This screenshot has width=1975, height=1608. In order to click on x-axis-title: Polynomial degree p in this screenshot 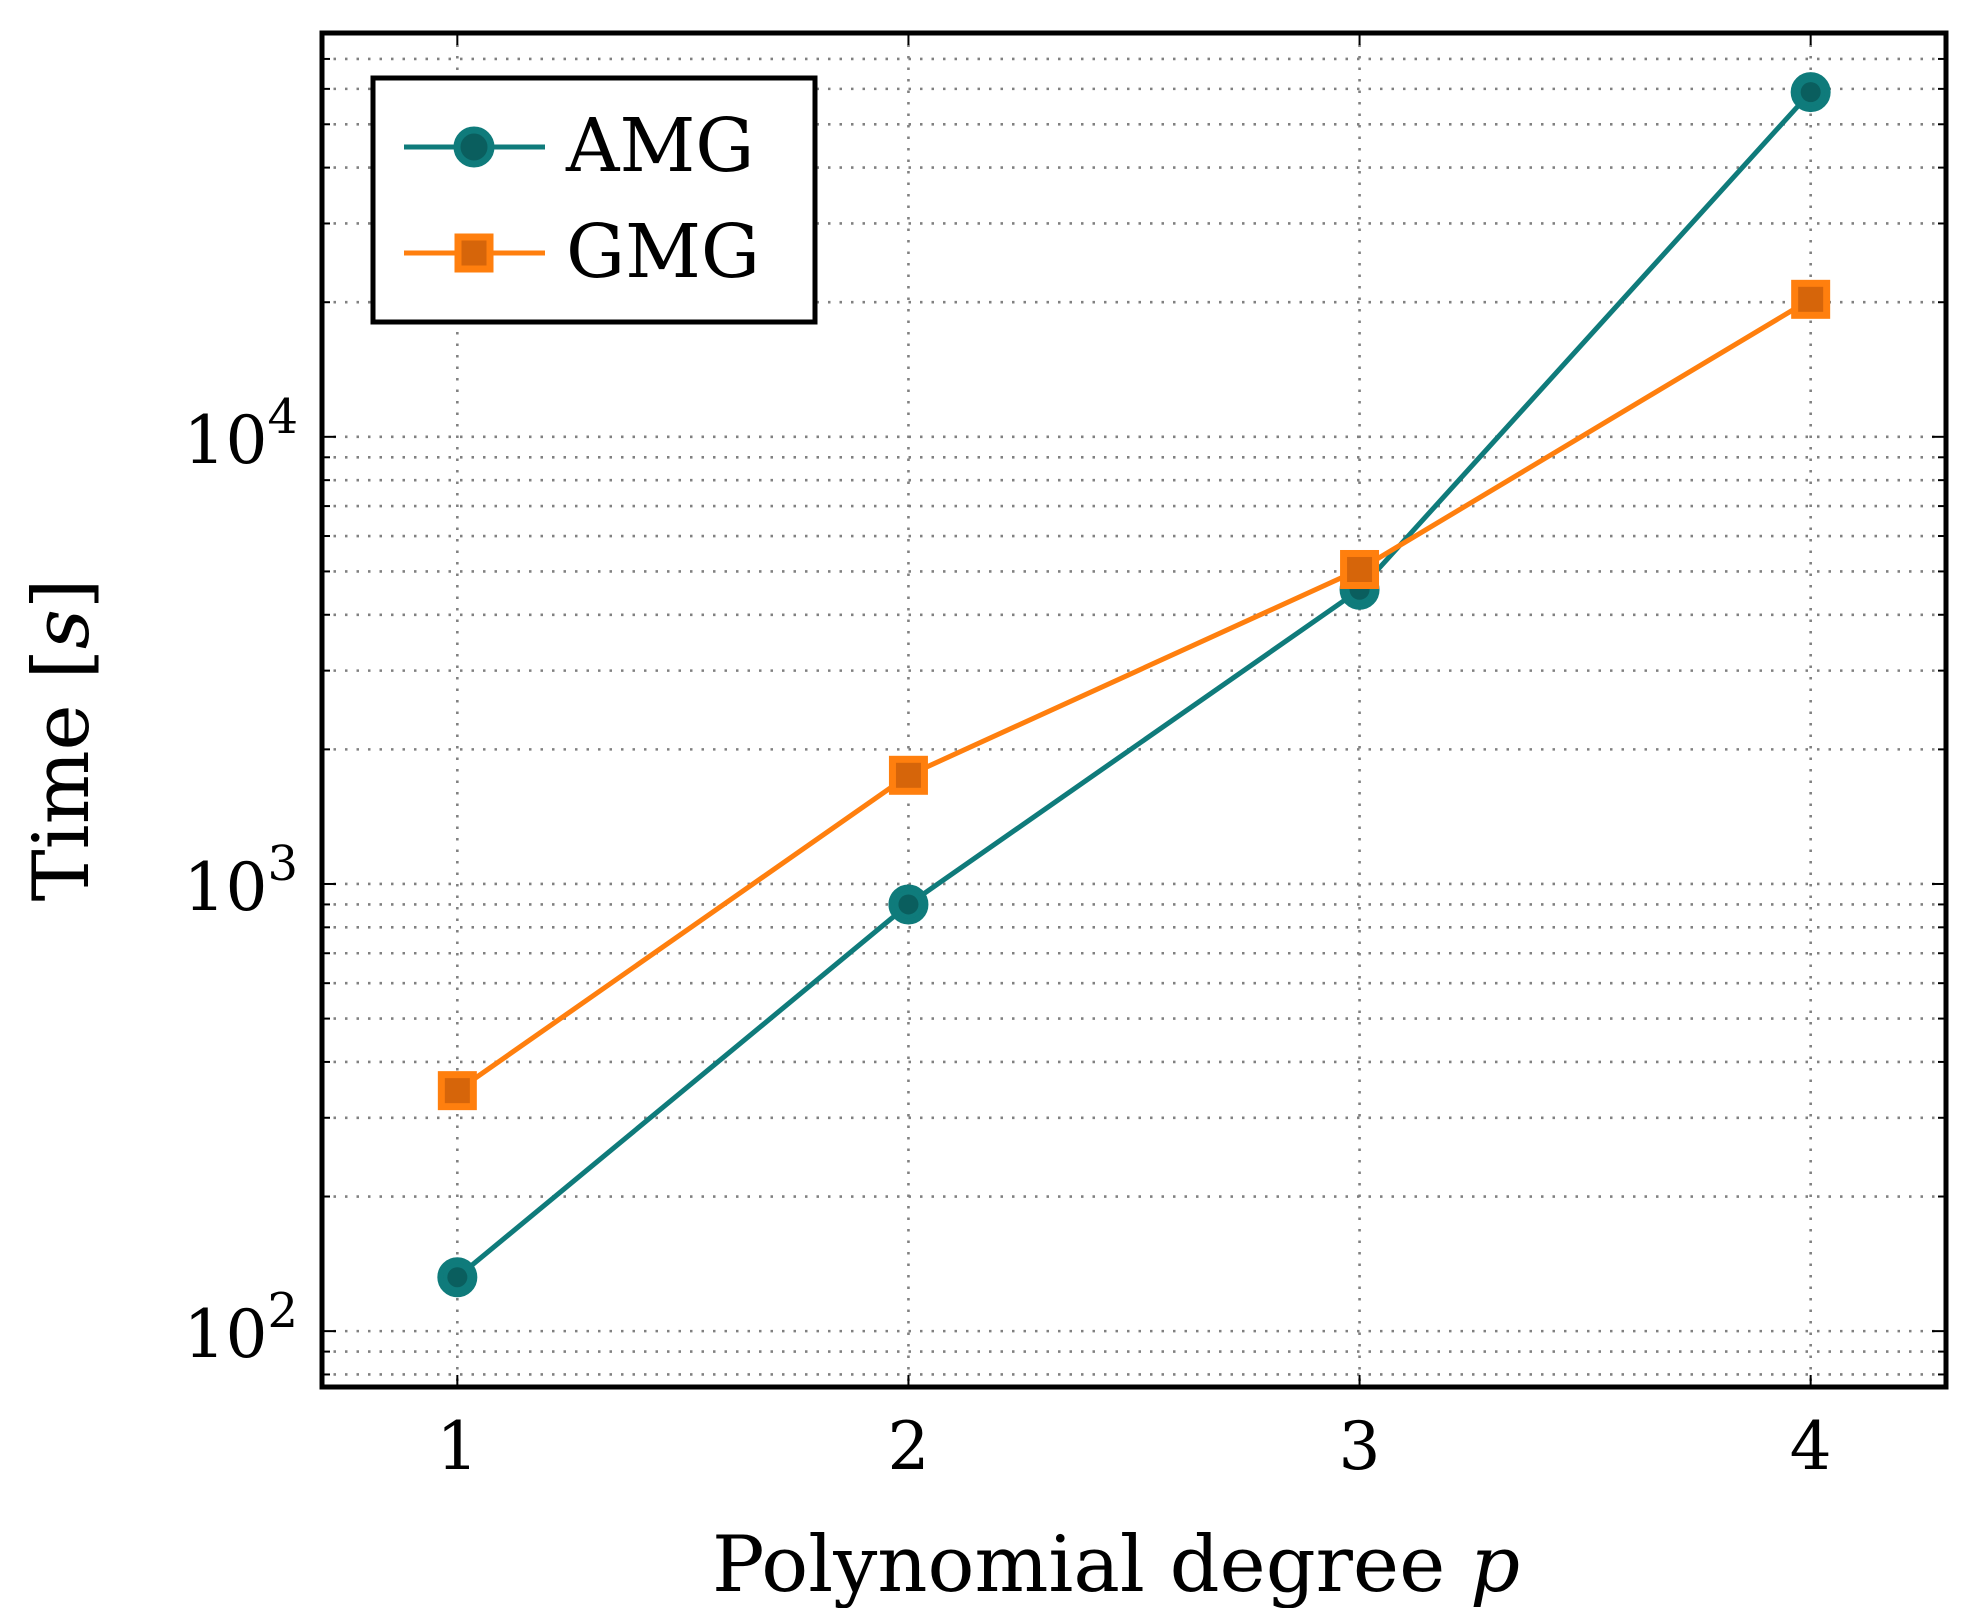, I will do `click(1116, 1564)`.